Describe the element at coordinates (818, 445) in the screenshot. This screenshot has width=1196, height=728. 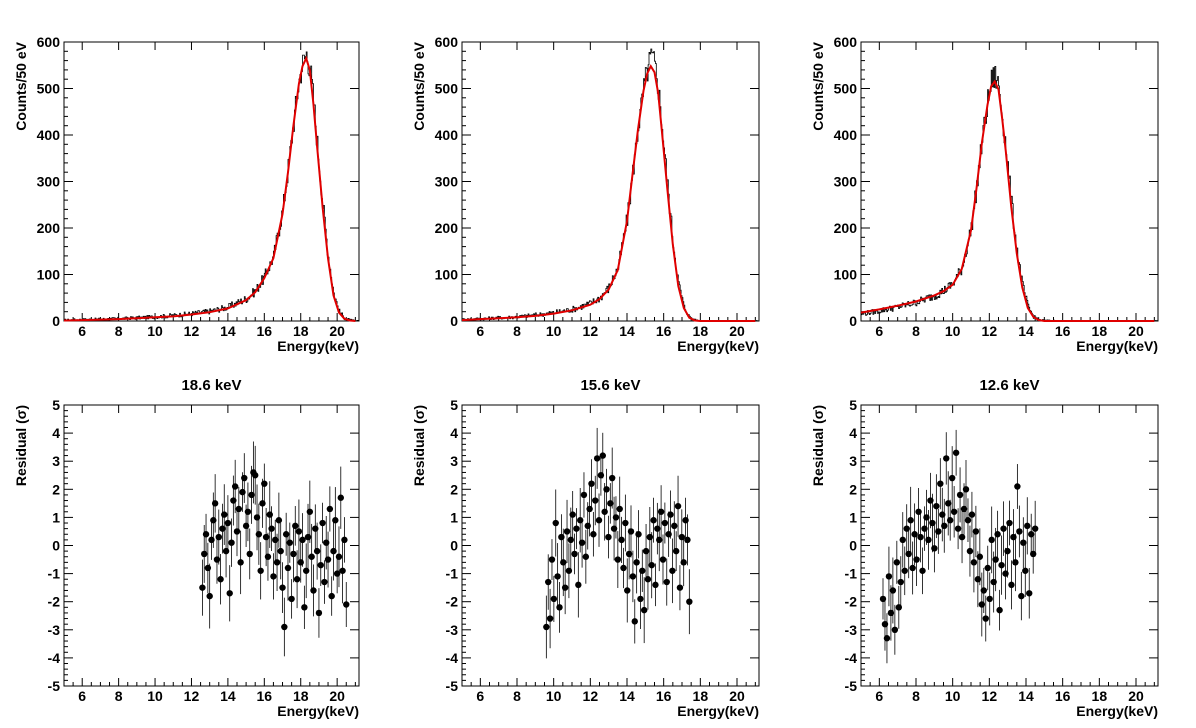
I see `y-axis-title: Residual (σ)` at that location.